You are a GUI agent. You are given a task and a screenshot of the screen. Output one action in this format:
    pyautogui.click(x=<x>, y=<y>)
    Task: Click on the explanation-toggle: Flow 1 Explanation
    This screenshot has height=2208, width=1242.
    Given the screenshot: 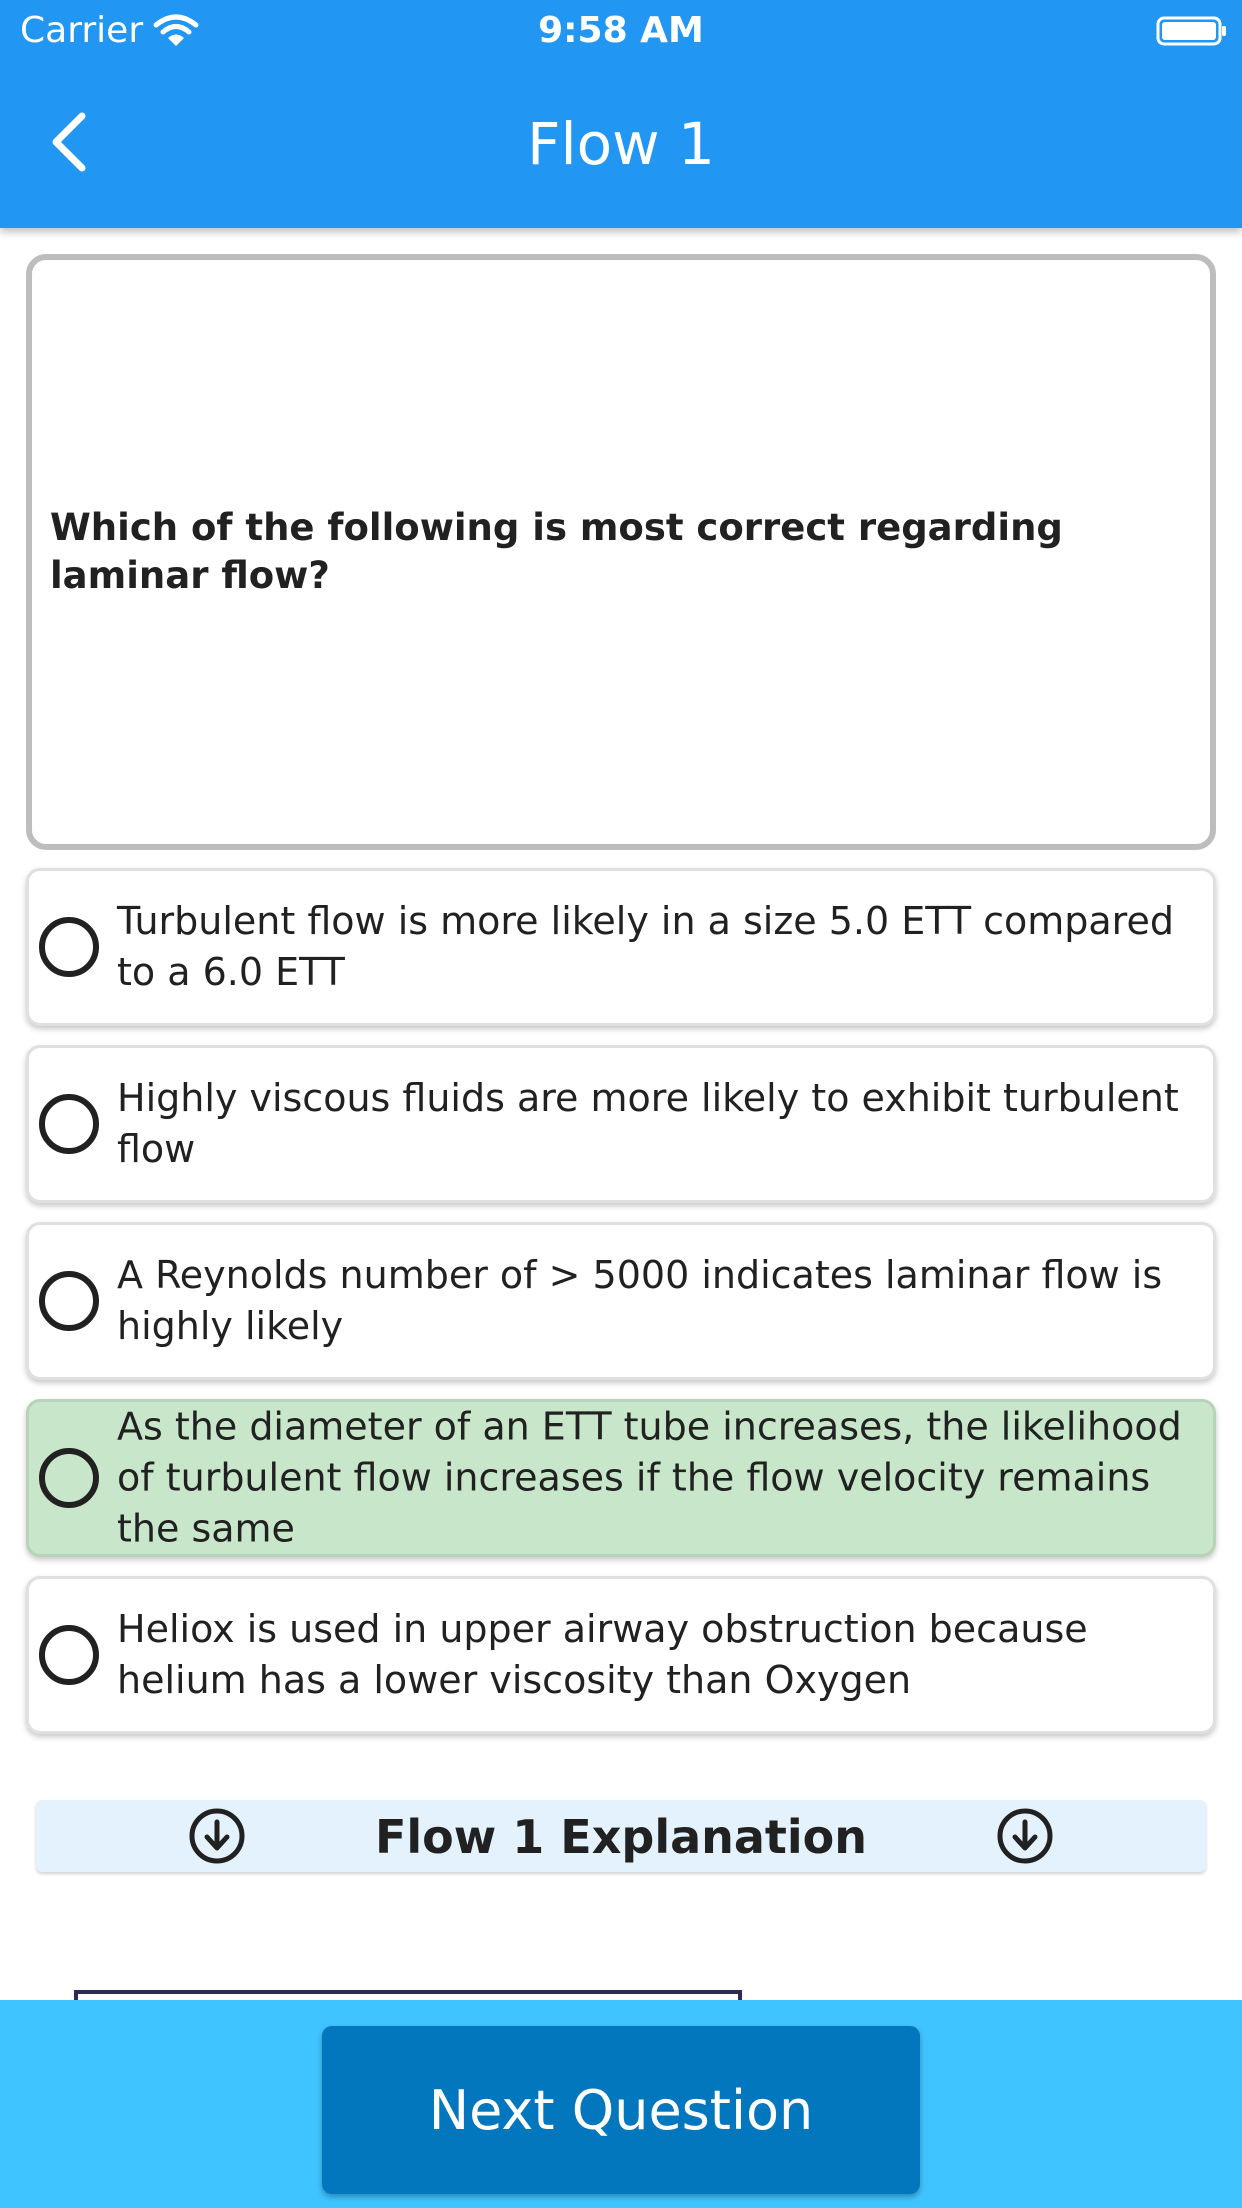 What is the action you would take?
    pyautogui.click(x=621, y=1836)
    